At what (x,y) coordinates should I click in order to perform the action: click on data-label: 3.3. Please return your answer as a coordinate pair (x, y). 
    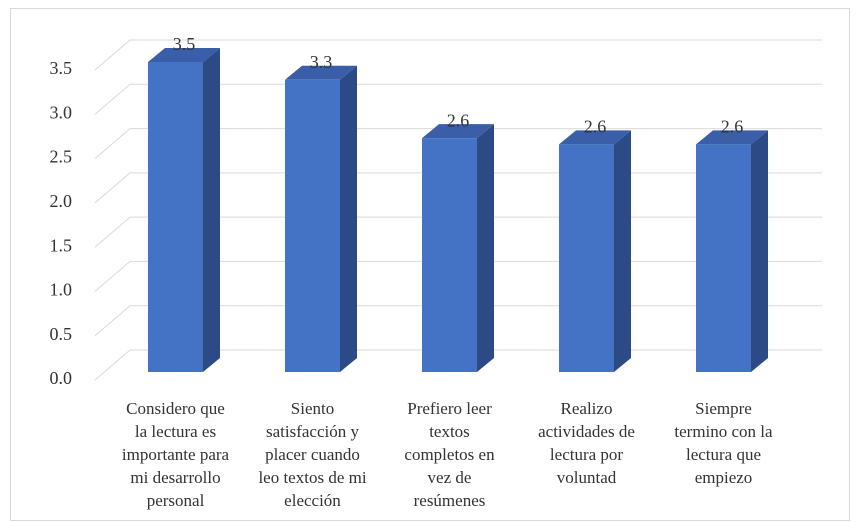
    Looking at the image, I should click on (321, 62).